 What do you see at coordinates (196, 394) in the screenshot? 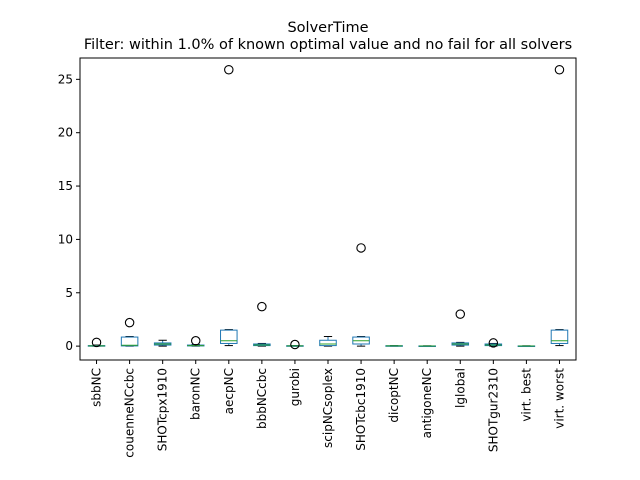
I see `x-tick-label: baronNC` at bounding box center [196, 394].